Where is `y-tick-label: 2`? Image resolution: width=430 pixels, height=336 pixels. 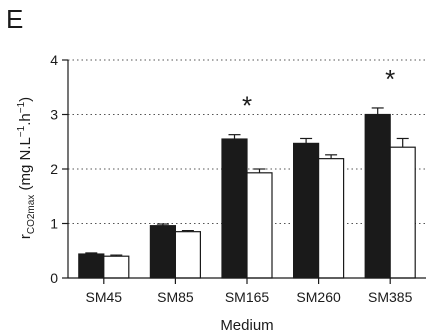
y-tick-label: 2 is located at coordinates (54, 169).